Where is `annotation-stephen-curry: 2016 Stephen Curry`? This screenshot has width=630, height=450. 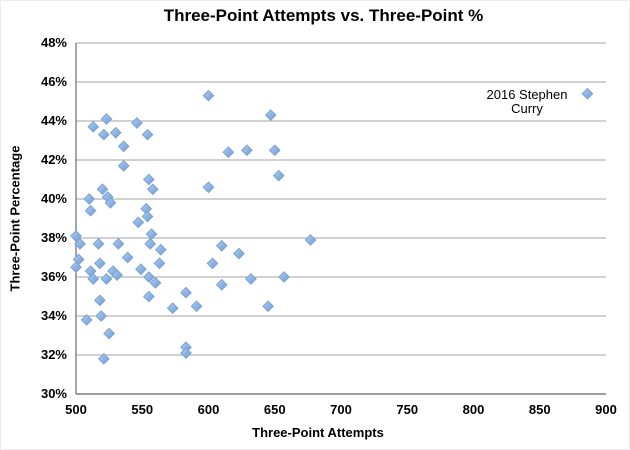 annotation-stephen-curry: 2016 Stephen Curry is located at coordinates (527, 102).